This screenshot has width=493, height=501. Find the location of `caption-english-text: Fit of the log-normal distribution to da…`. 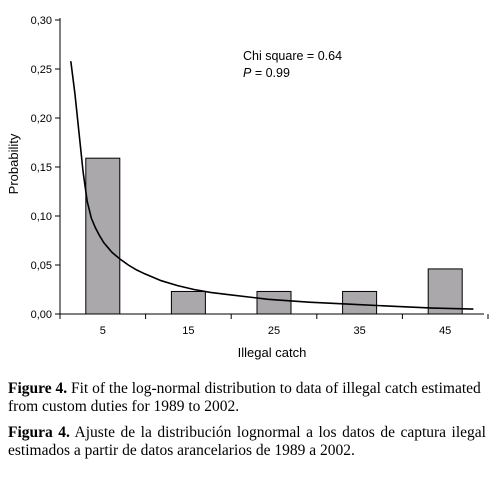

caption-english-text: Fit of the log-normal distribution to da… is located at coordinates (244, 397).